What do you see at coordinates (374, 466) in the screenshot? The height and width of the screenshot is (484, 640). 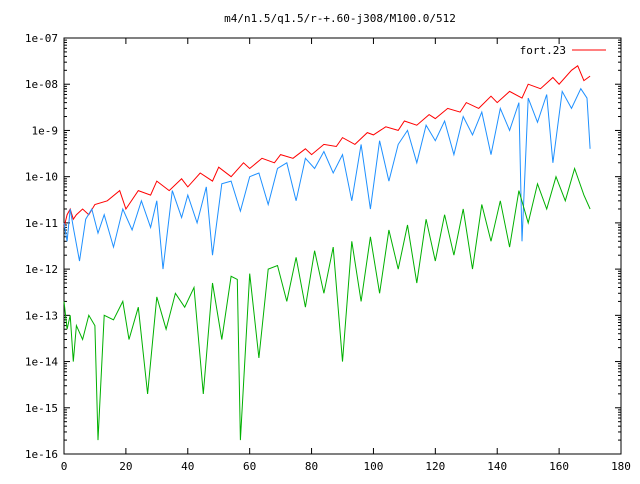 I see `x-tick-label: 100` at bounding box center [374, 466].